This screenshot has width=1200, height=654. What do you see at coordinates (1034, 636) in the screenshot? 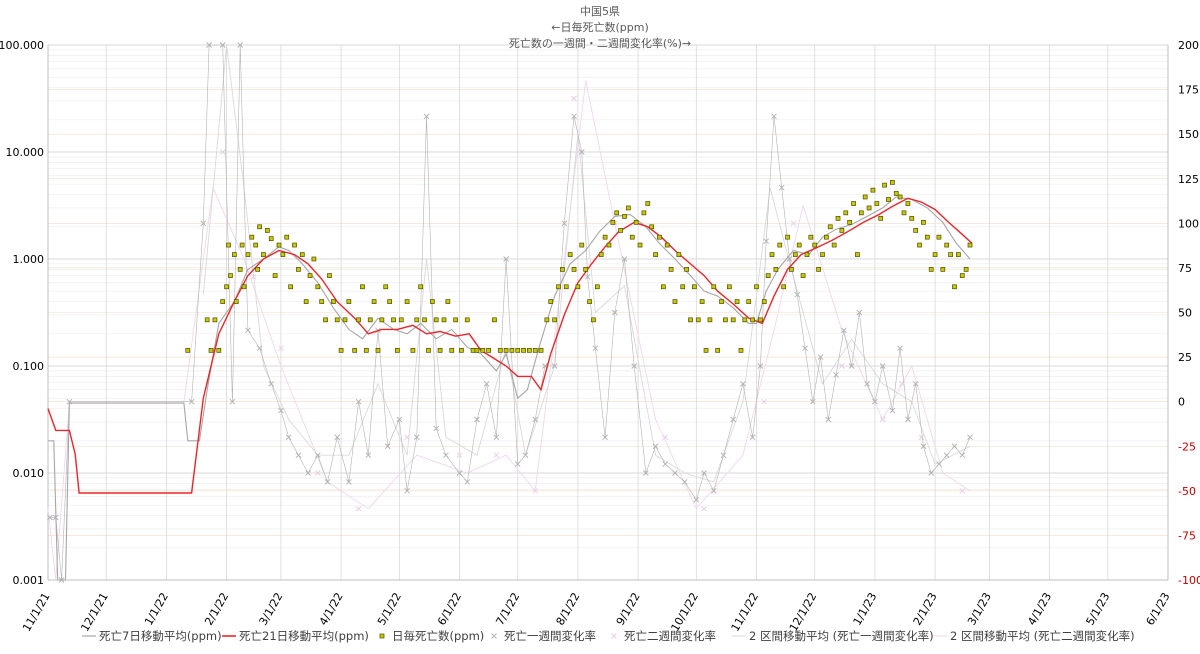
I see `legend-item-avg_tow: 2 区間移動平均 (死亡二週間変化率)` at bounding box center [1034, 636].